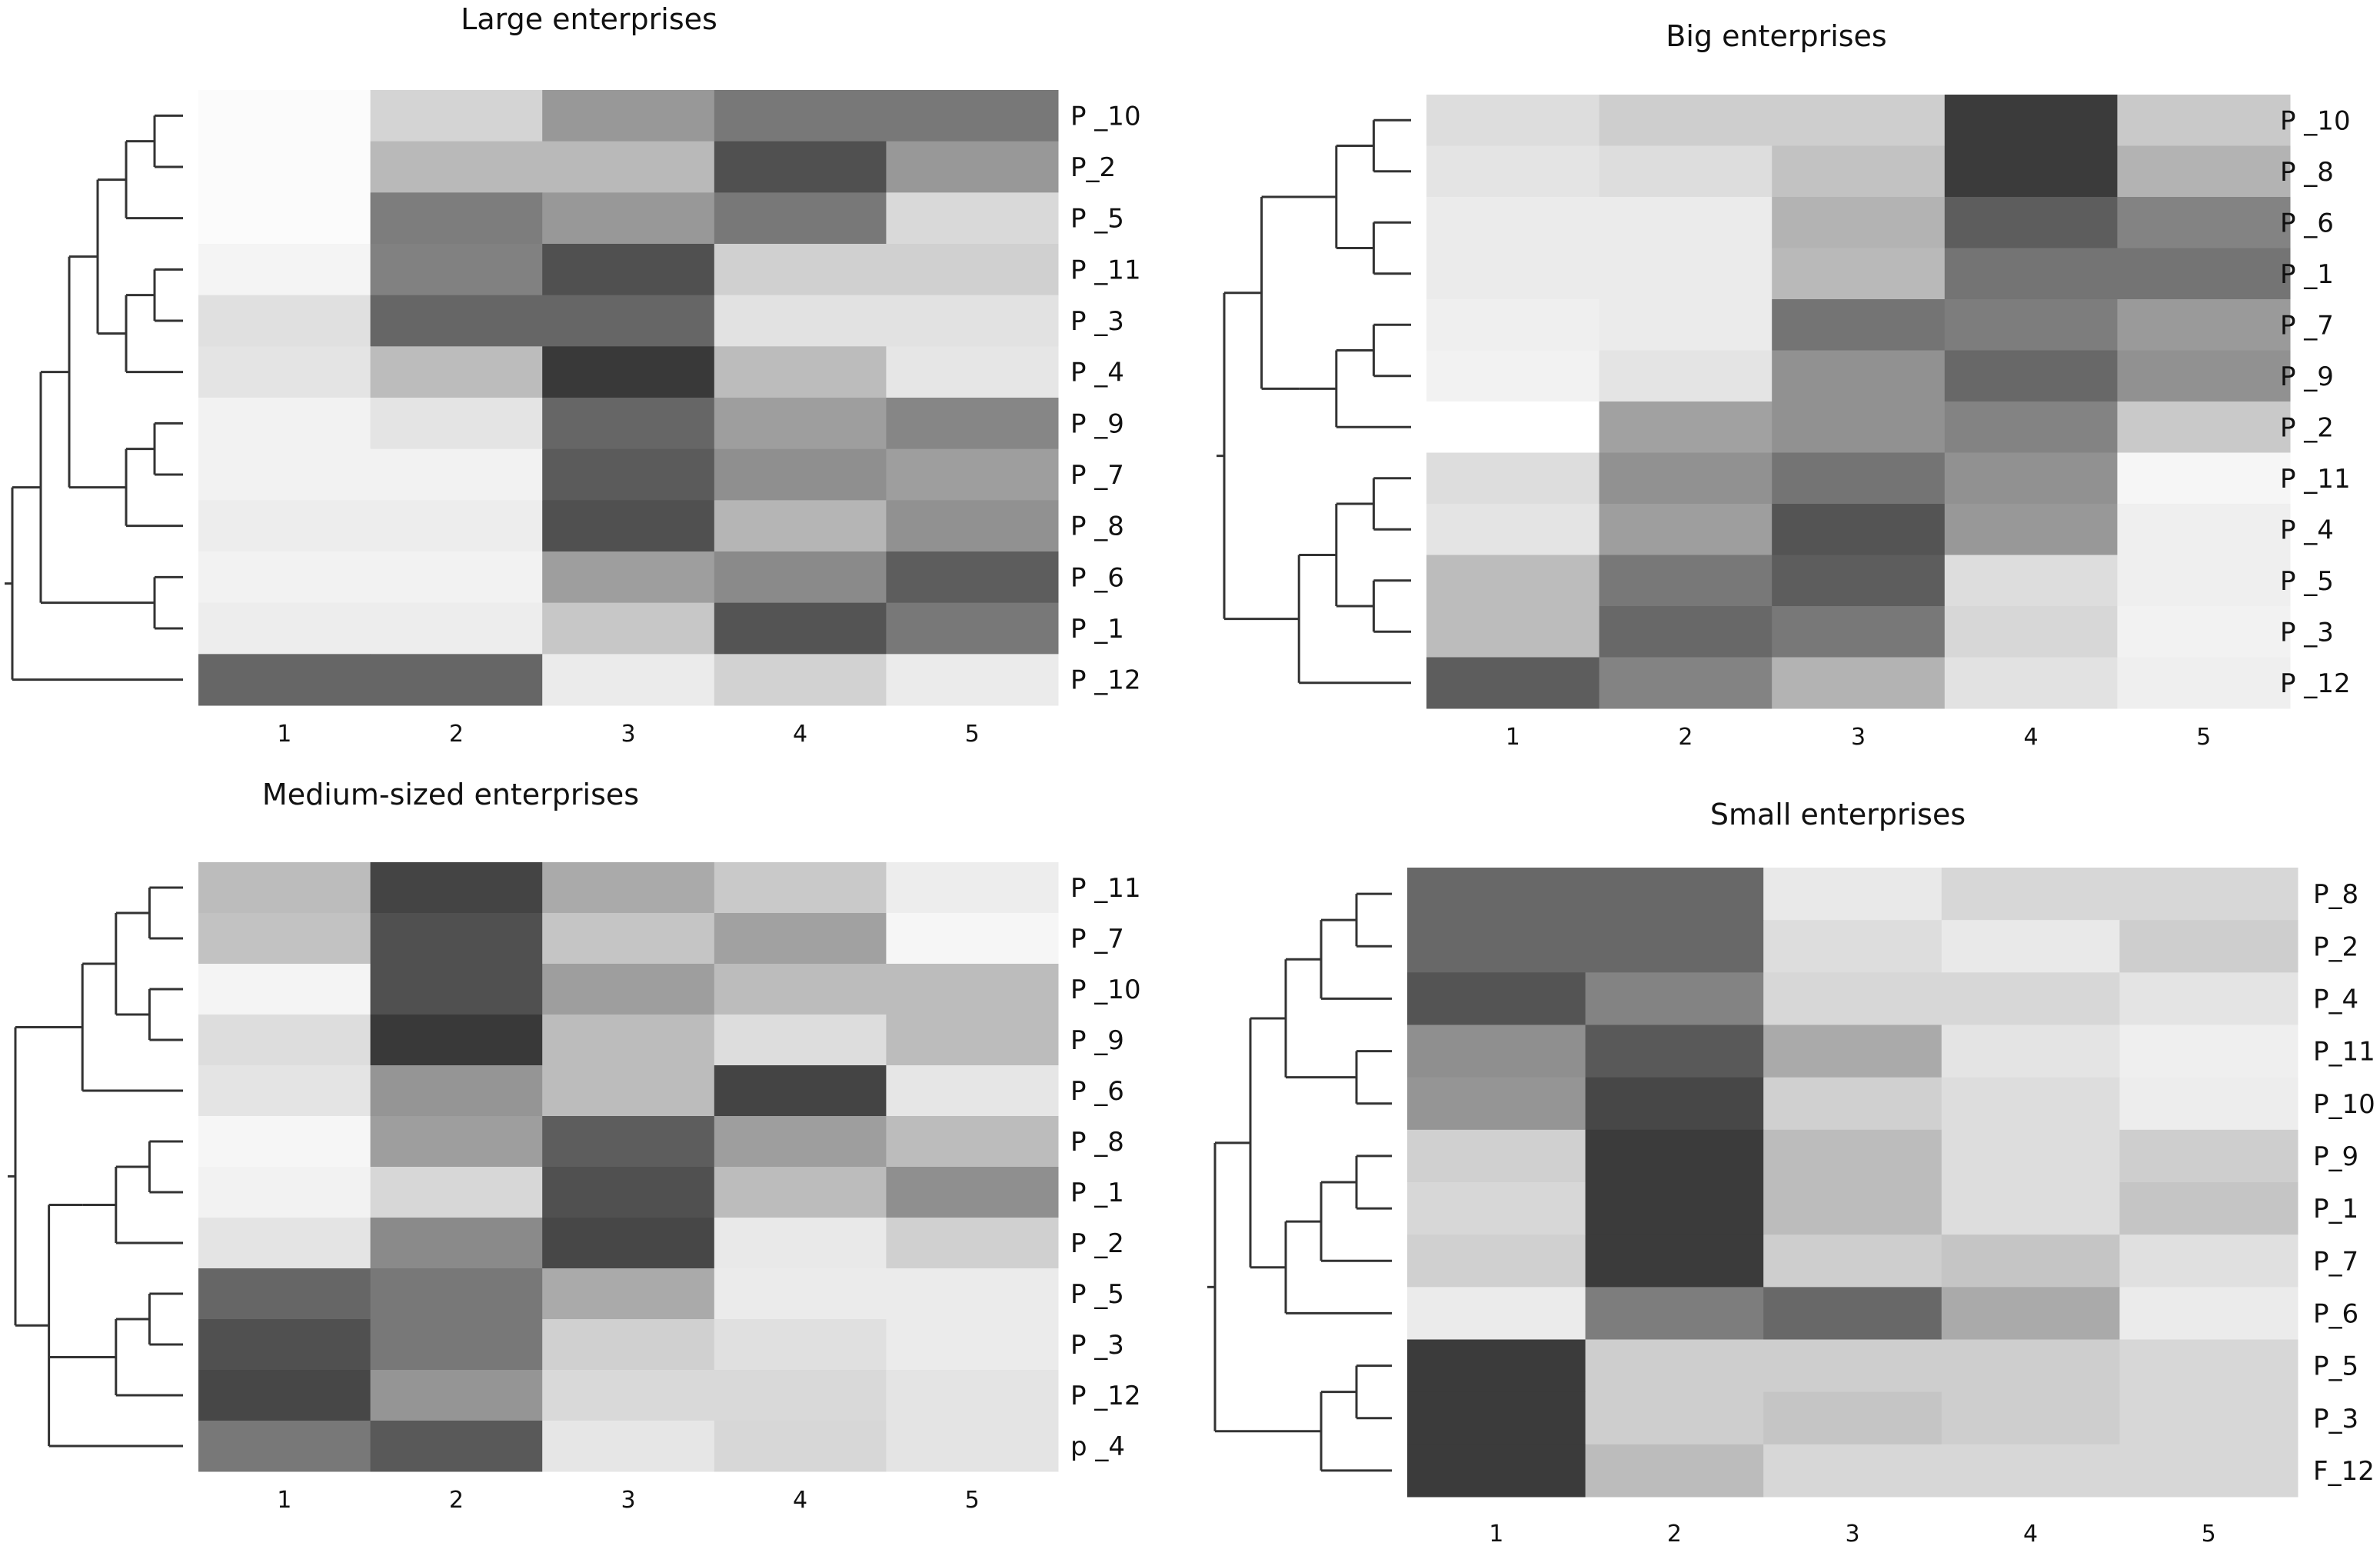  Describe the element at coordinates (451, 794) in the screenshot. I see `chart-title: Medium-sized enterprises` at that location.